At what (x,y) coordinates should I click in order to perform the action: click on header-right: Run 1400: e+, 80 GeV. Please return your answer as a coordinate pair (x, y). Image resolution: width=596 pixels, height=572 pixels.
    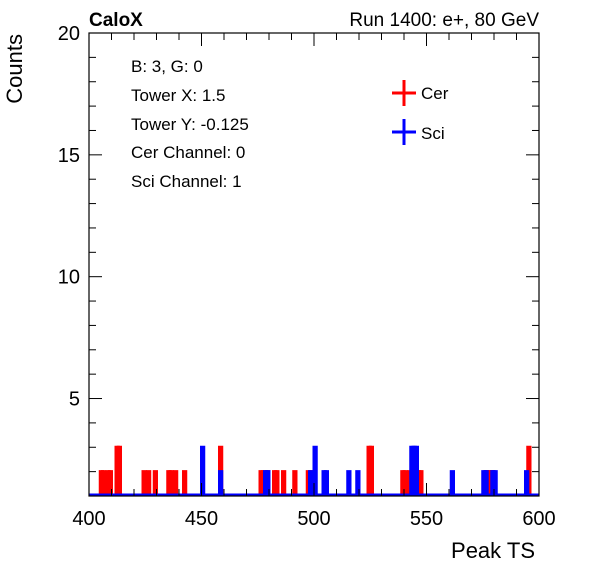
    Looking at the image, I should click on (444, 20).